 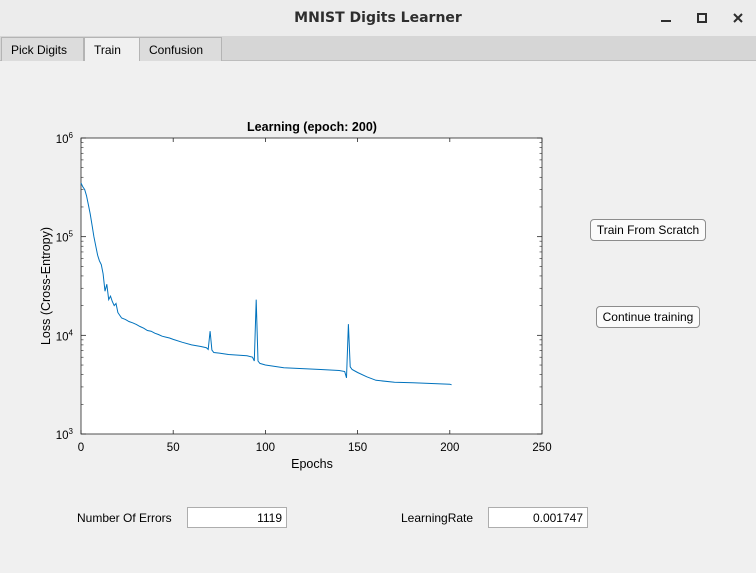 What do you see at coordinates (666, 18) in the screenshot?
I see `minimize-button` at bounding box center [666, 18].